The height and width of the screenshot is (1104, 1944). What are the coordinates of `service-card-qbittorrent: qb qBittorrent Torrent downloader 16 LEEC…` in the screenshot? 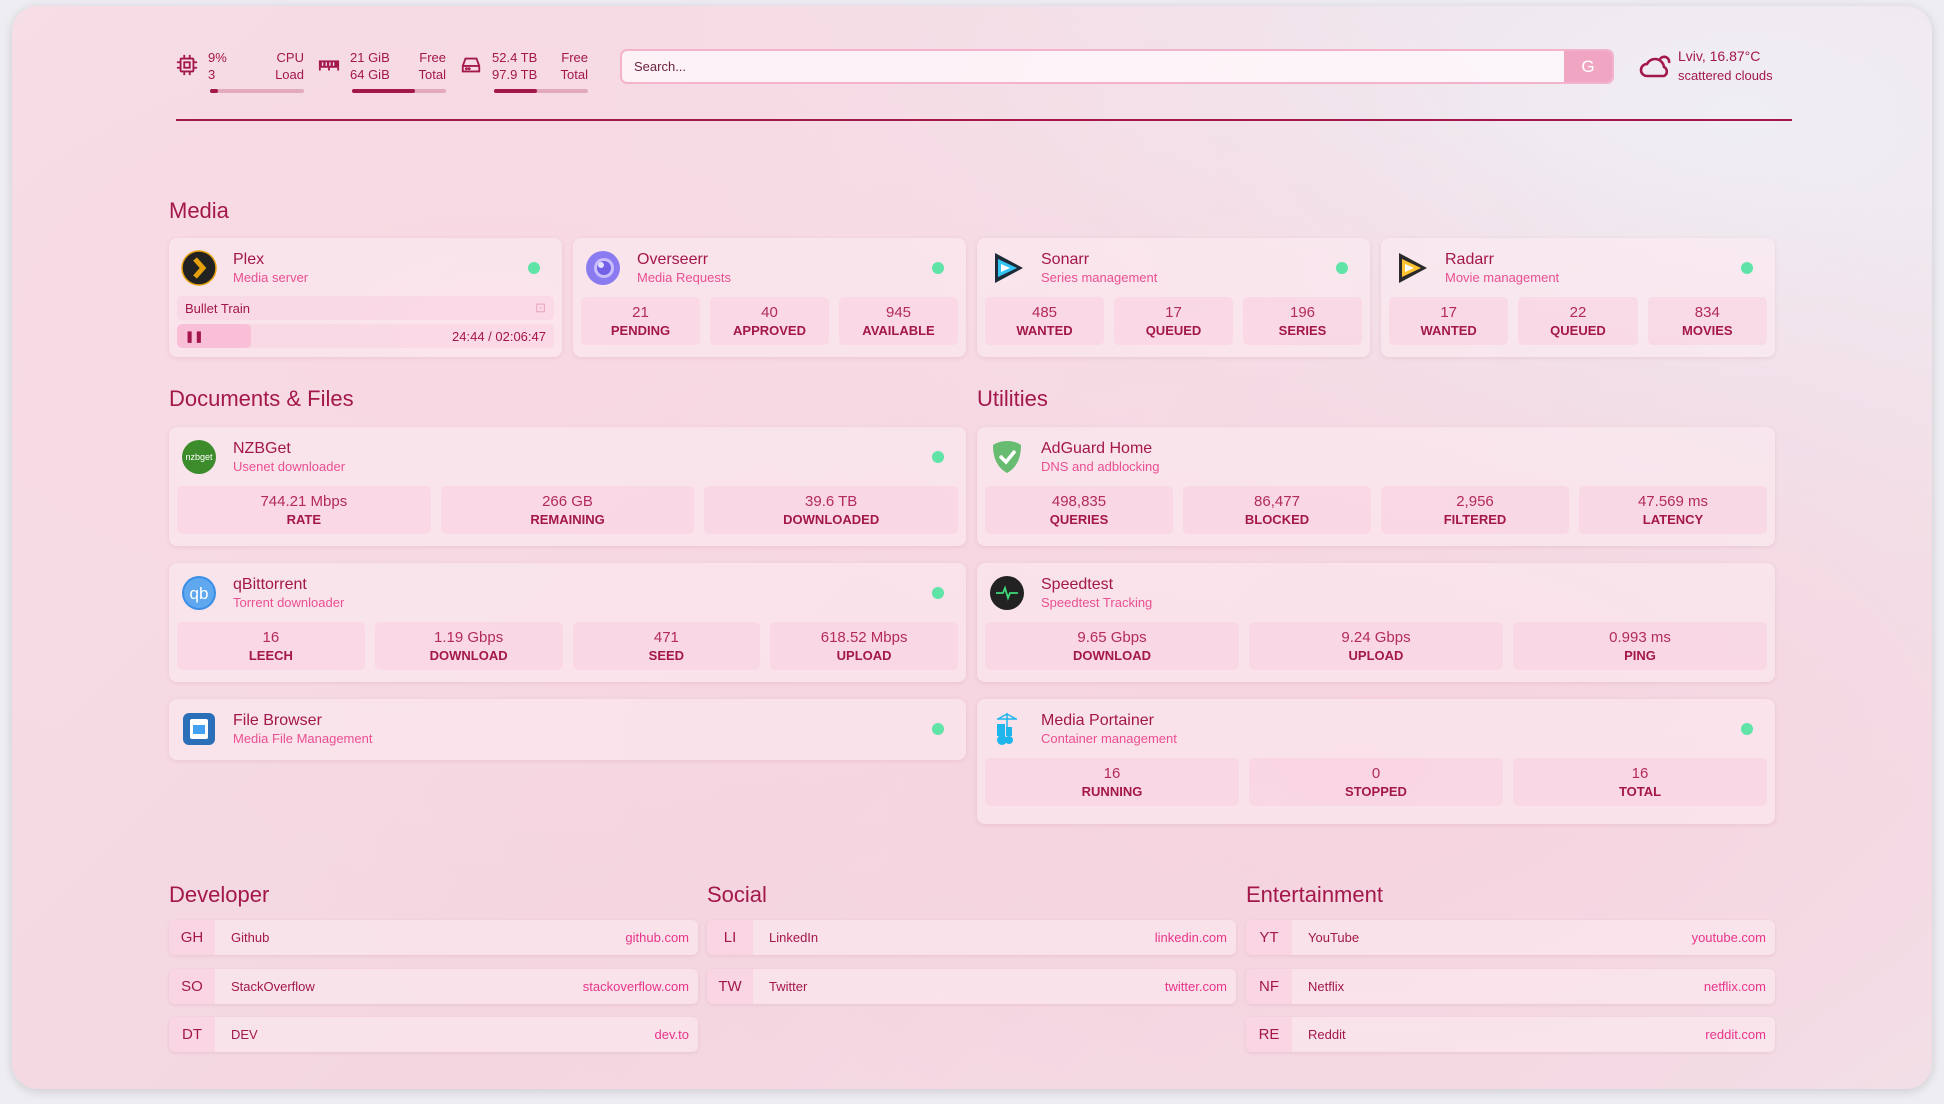 It's located at (567, 622).